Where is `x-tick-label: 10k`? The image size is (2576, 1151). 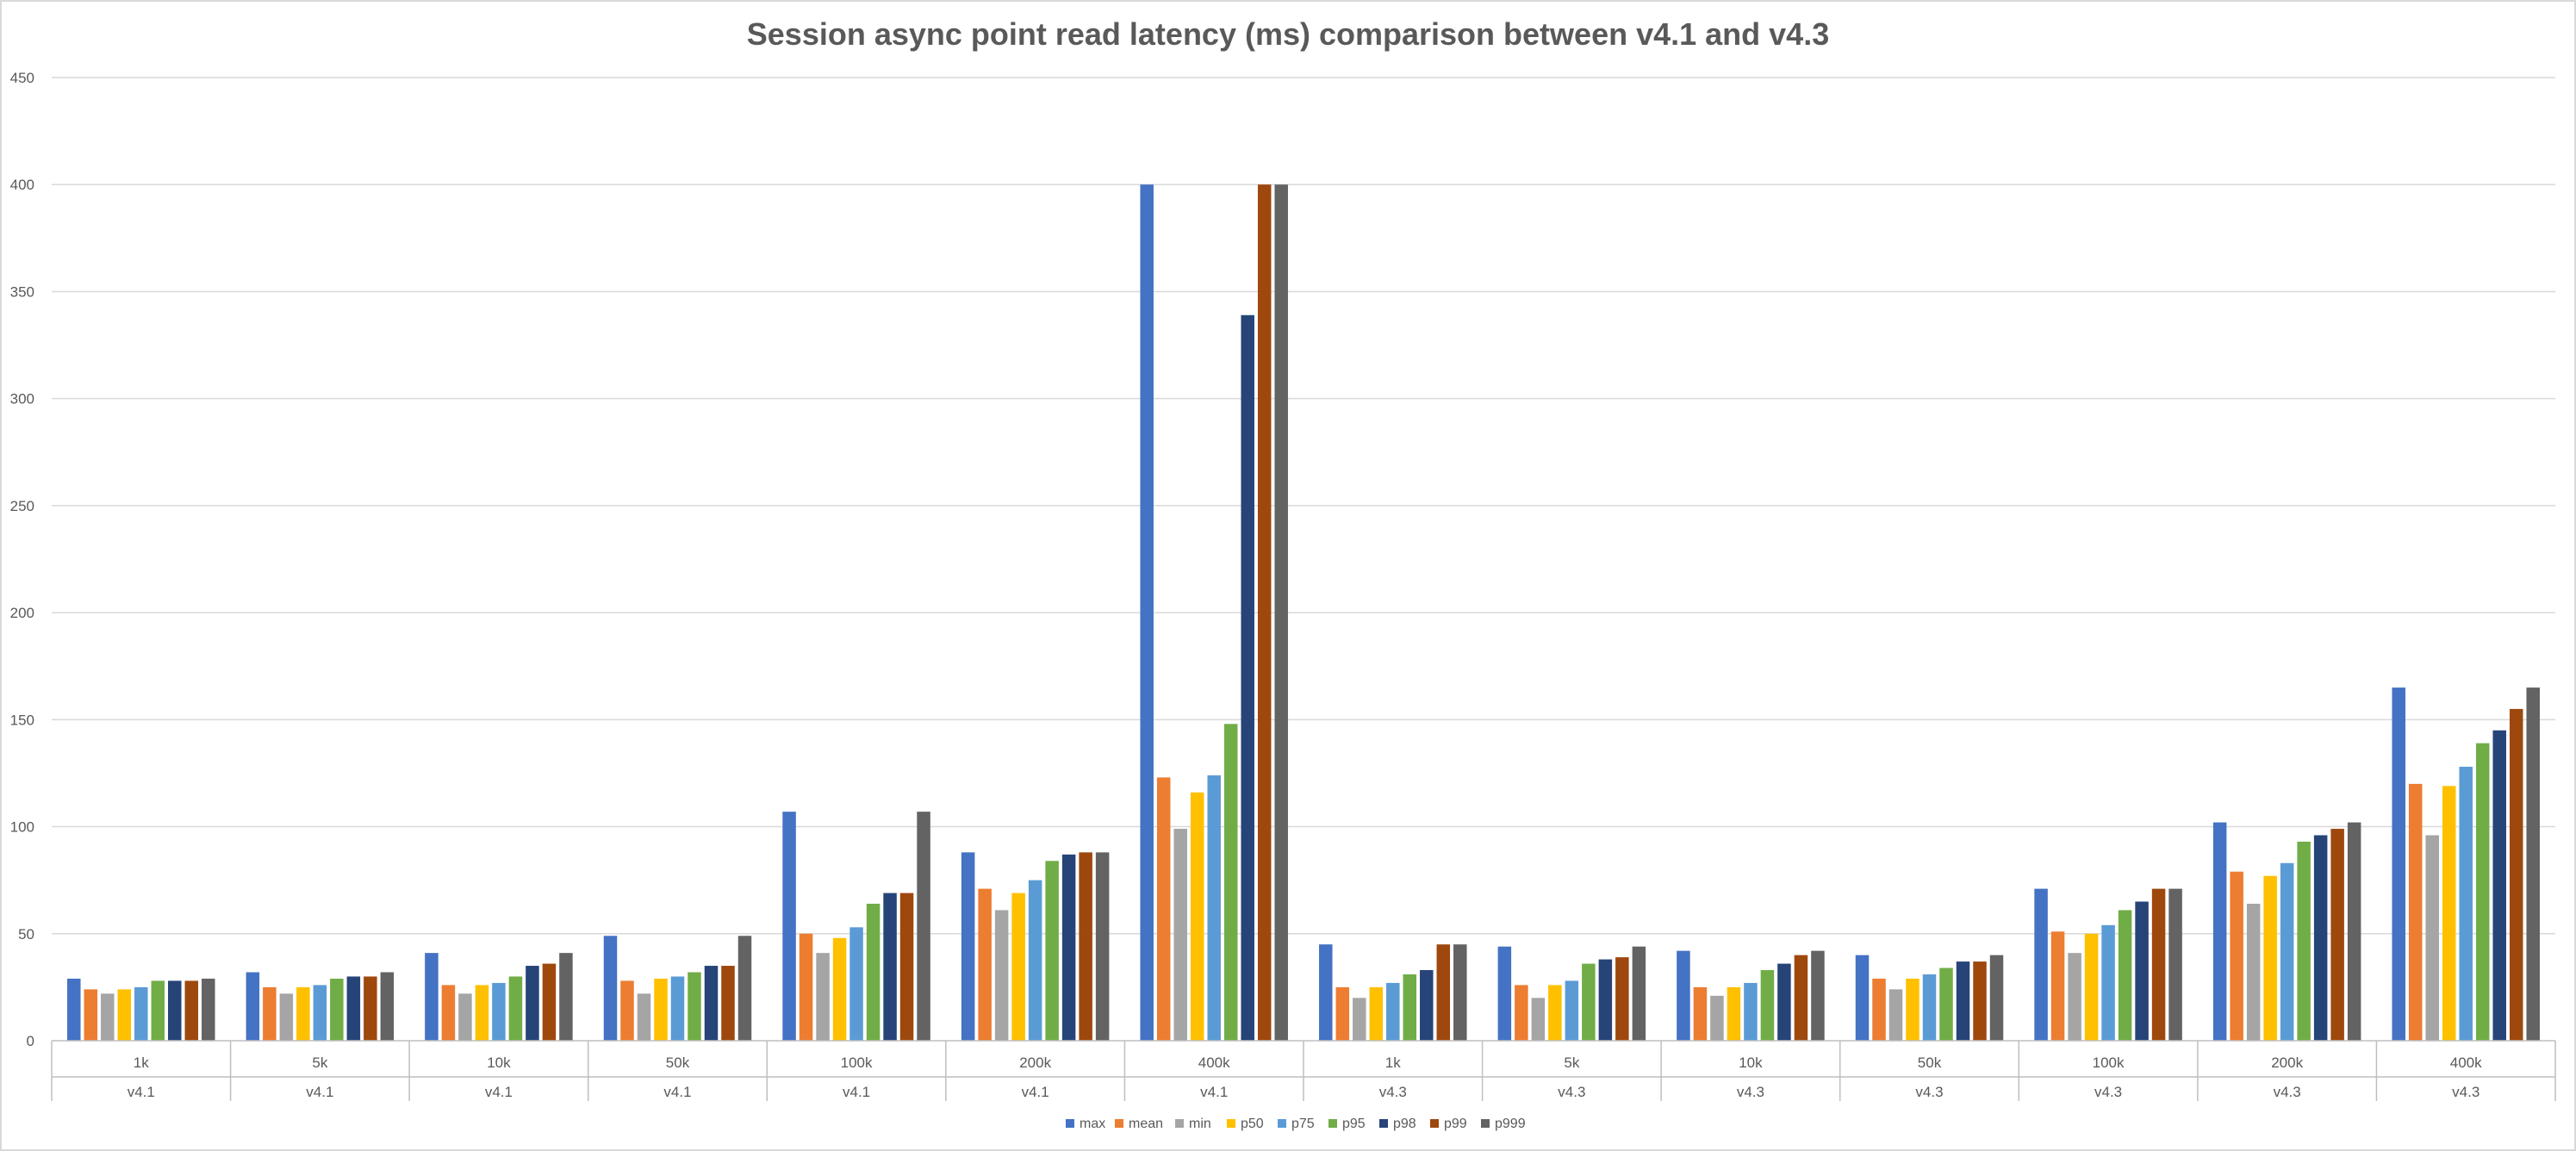 x-tick-label: 10k is located at coordinates (499, 1063).